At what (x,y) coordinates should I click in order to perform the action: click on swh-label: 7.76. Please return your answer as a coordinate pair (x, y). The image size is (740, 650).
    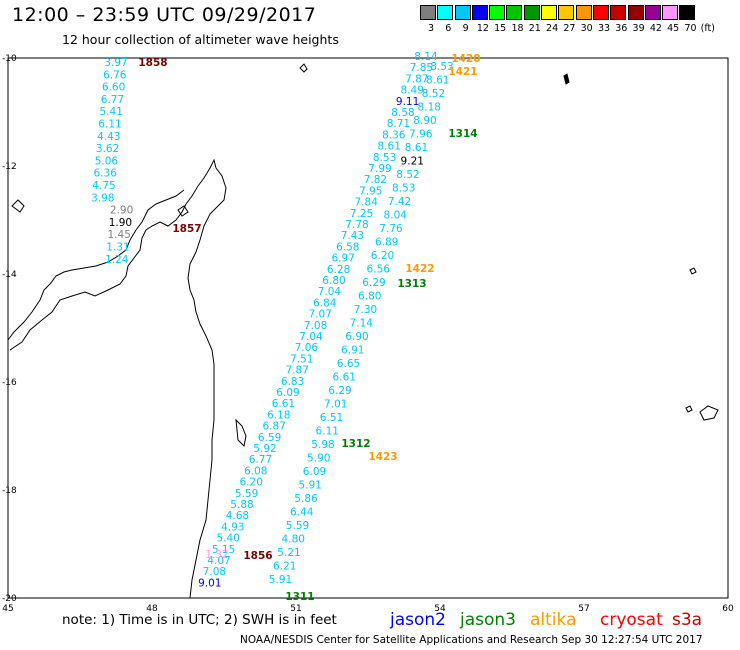
    Looking at the image, I should click on (391, 229).